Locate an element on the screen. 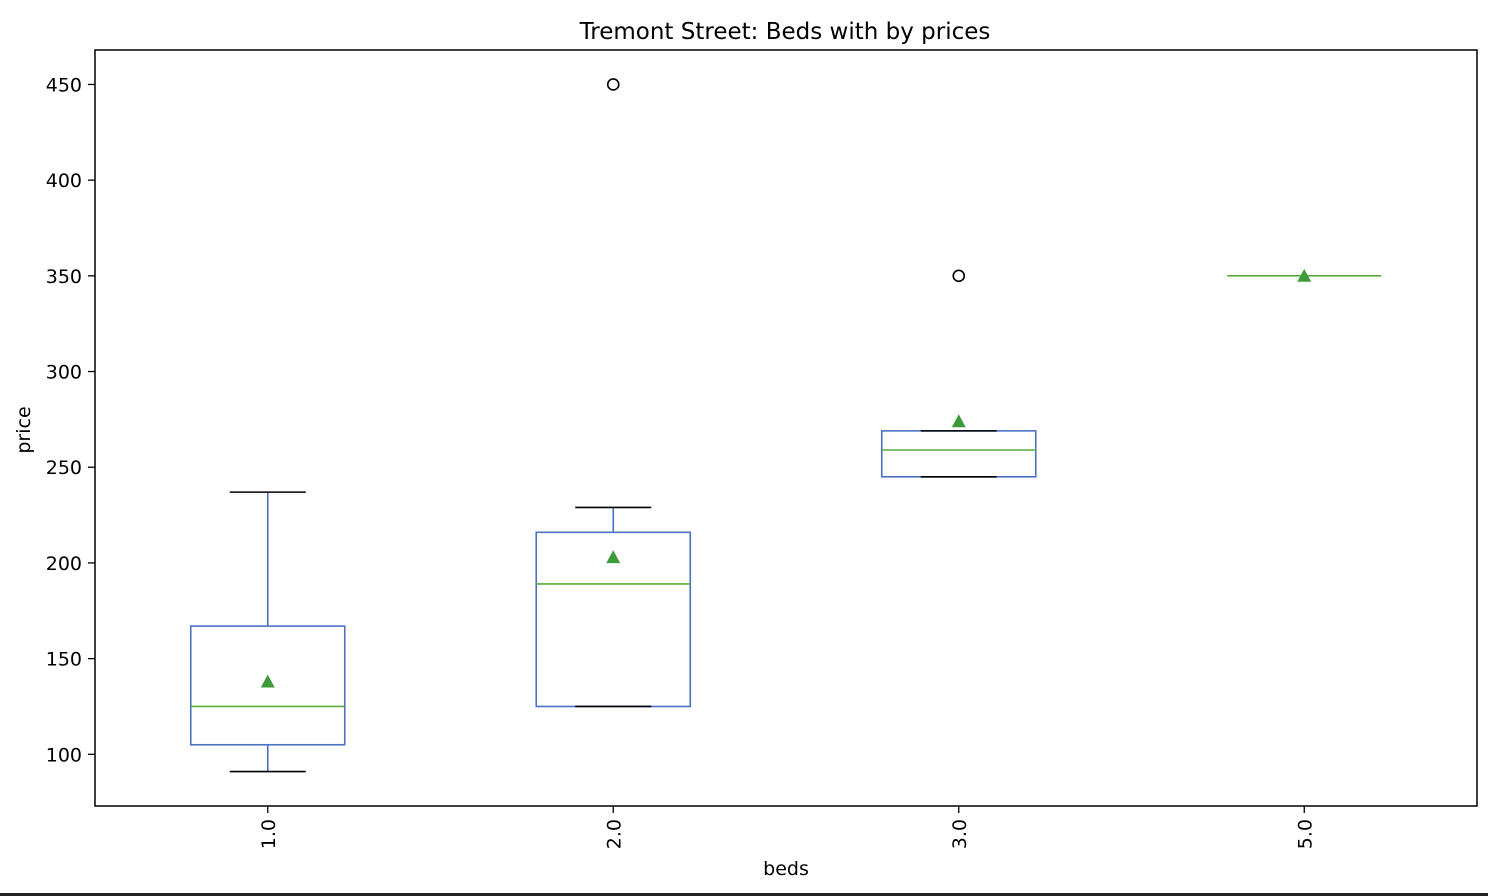  y-tick-label: 150 is located at coordinates (64, 660).